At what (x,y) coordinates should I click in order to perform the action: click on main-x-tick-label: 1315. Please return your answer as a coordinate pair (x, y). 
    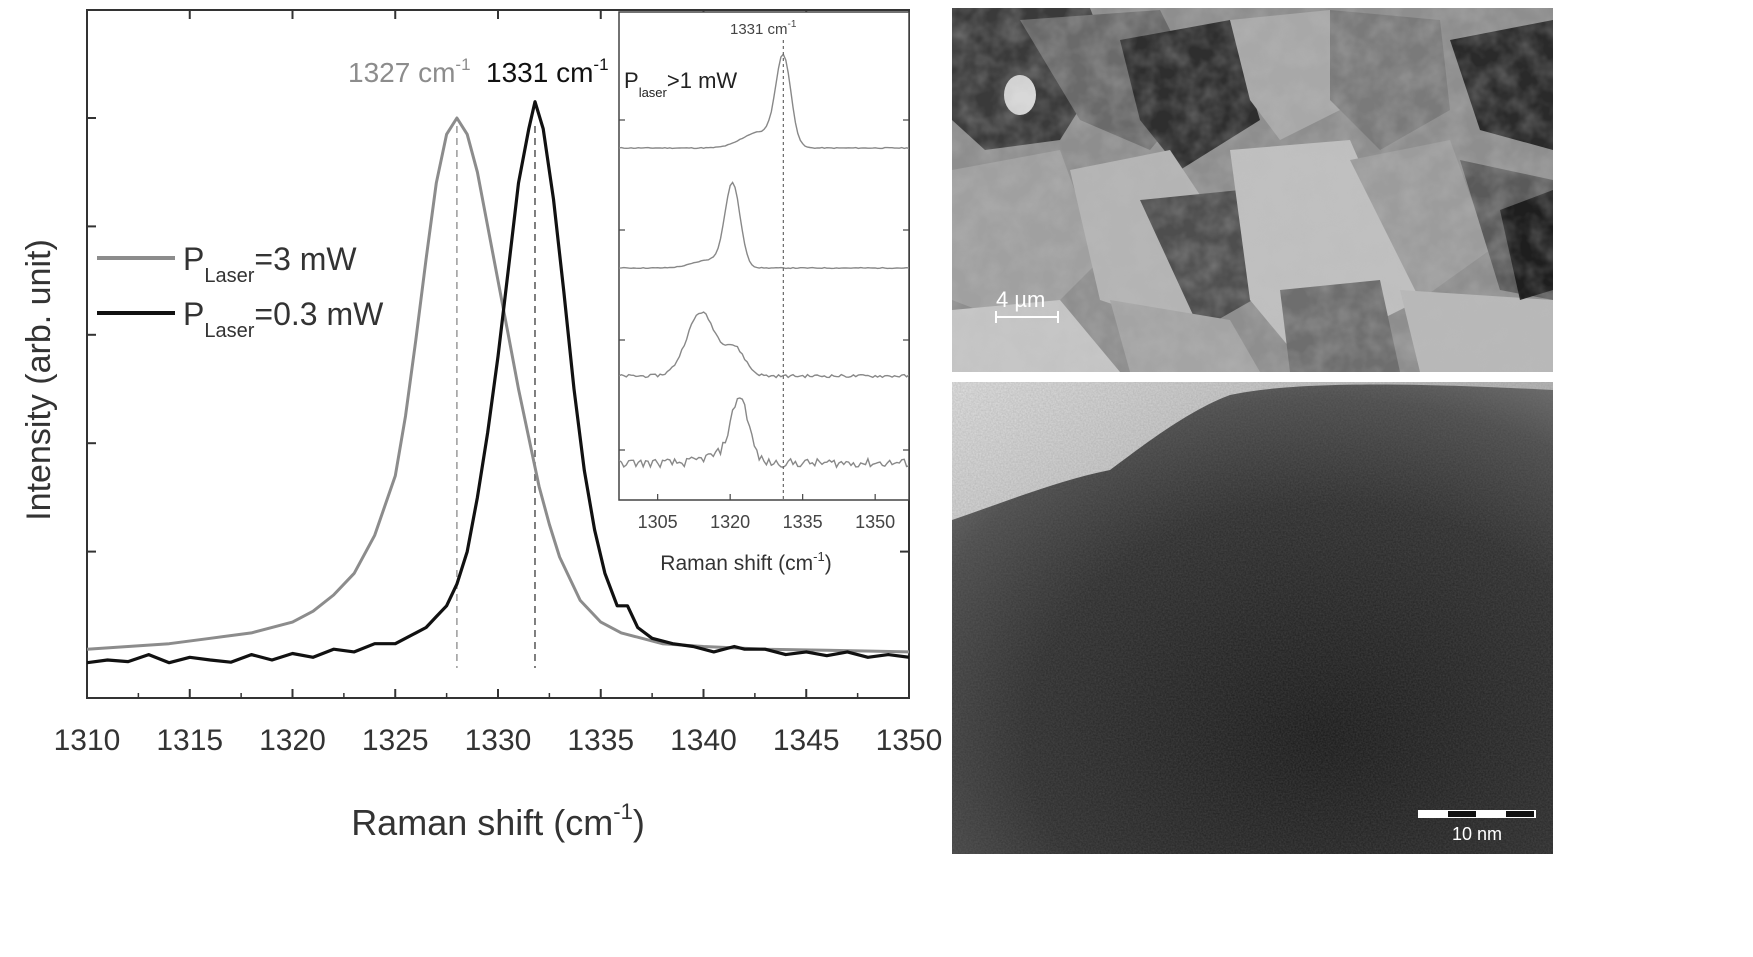
    Looking at the image, I should click on (189, 740).